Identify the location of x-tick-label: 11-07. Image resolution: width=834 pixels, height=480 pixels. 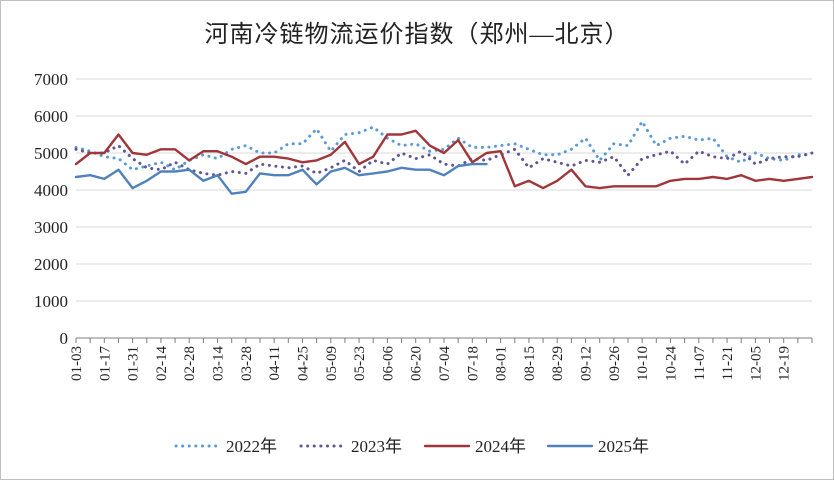
(700, 363).